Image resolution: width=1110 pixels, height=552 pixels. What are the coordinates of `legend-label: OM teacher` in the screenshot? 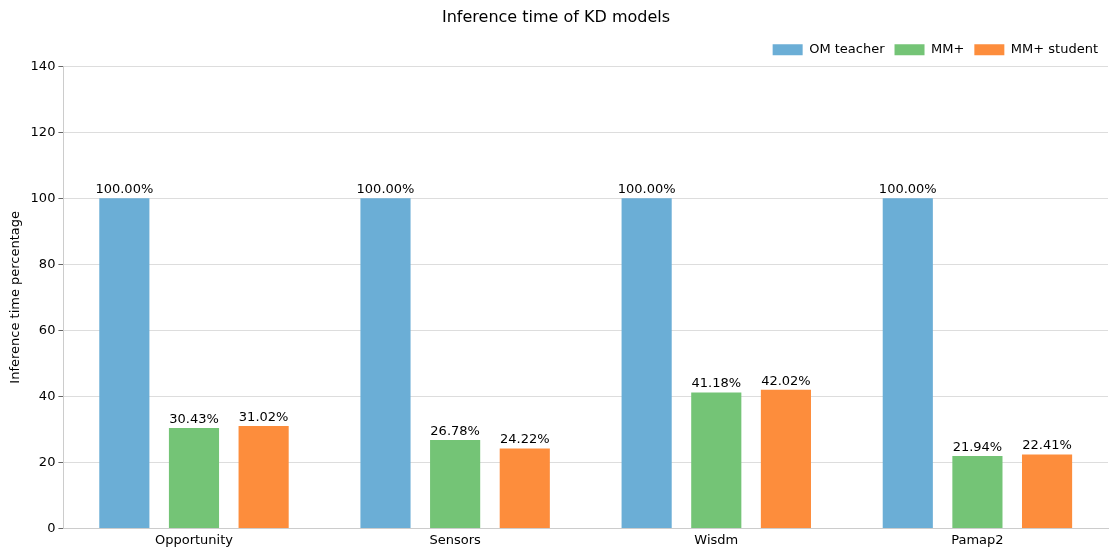 It's located at (847, 49).